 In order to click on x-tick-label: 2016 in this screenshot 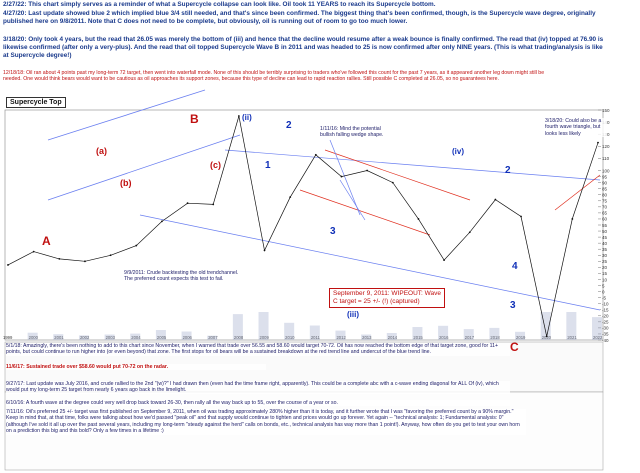, I will do `click(444, 337)`.